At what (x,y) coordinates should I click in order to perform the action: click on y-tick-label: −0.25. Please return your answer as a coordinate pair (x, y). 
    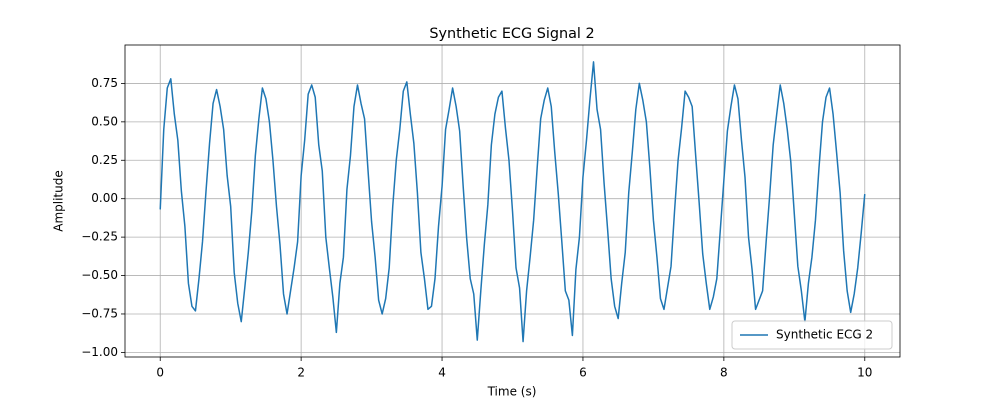
    Looking at the image, I should click on (99, 237).